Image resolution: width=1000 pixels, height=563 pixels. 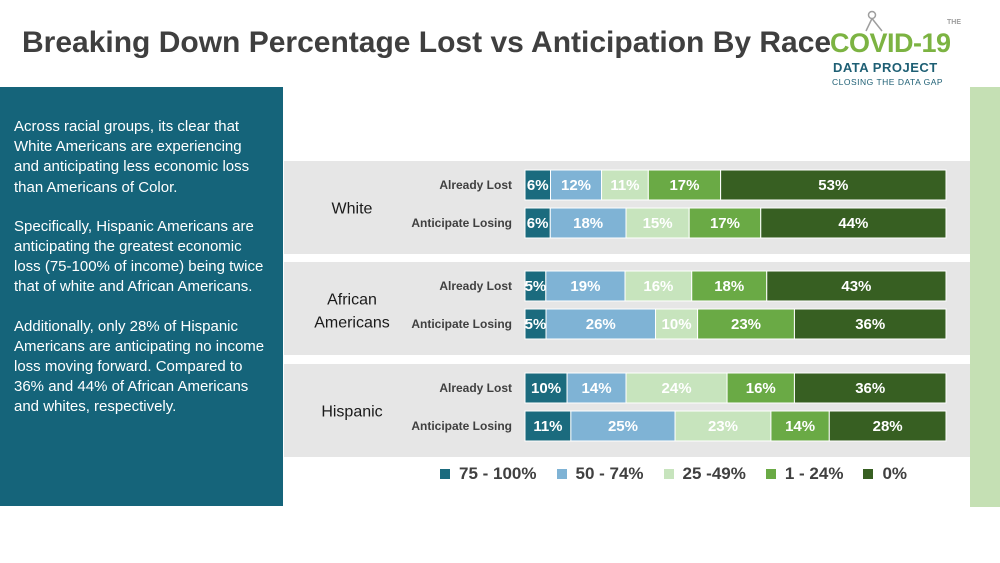 What do you see at coordinates (546, 388) in the screenshot?
I see `data-label-hispanic-already-lost-1: 10%` at bounding box center [546, 388].